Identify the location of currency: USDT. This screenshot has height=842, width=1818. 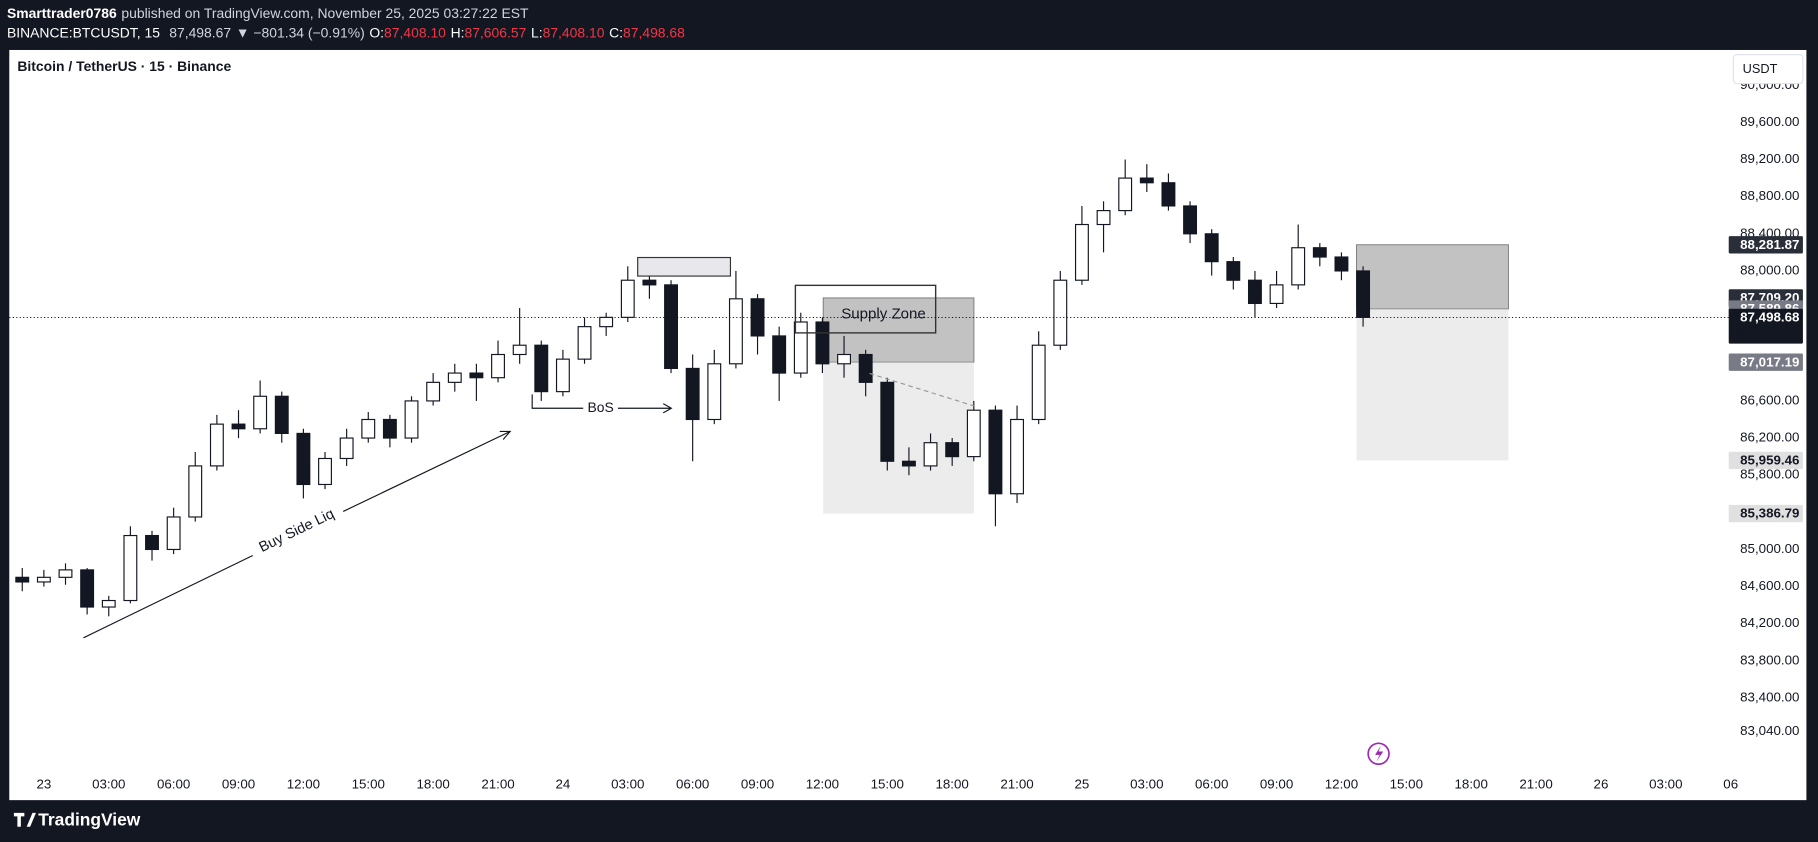
(1760, 68).